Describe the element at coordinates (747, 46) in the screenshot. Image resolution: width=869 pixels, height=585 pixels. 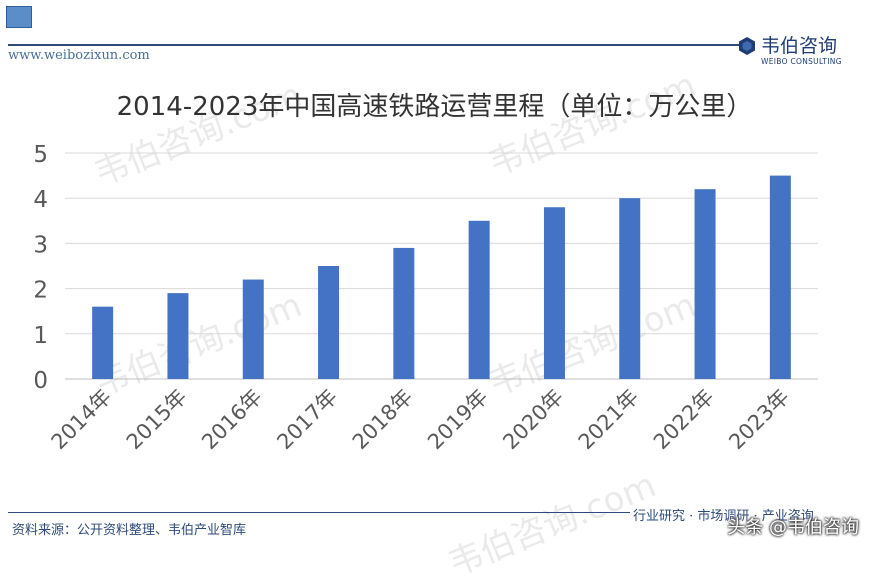
I see `hexagon-logo-icon` at that location.